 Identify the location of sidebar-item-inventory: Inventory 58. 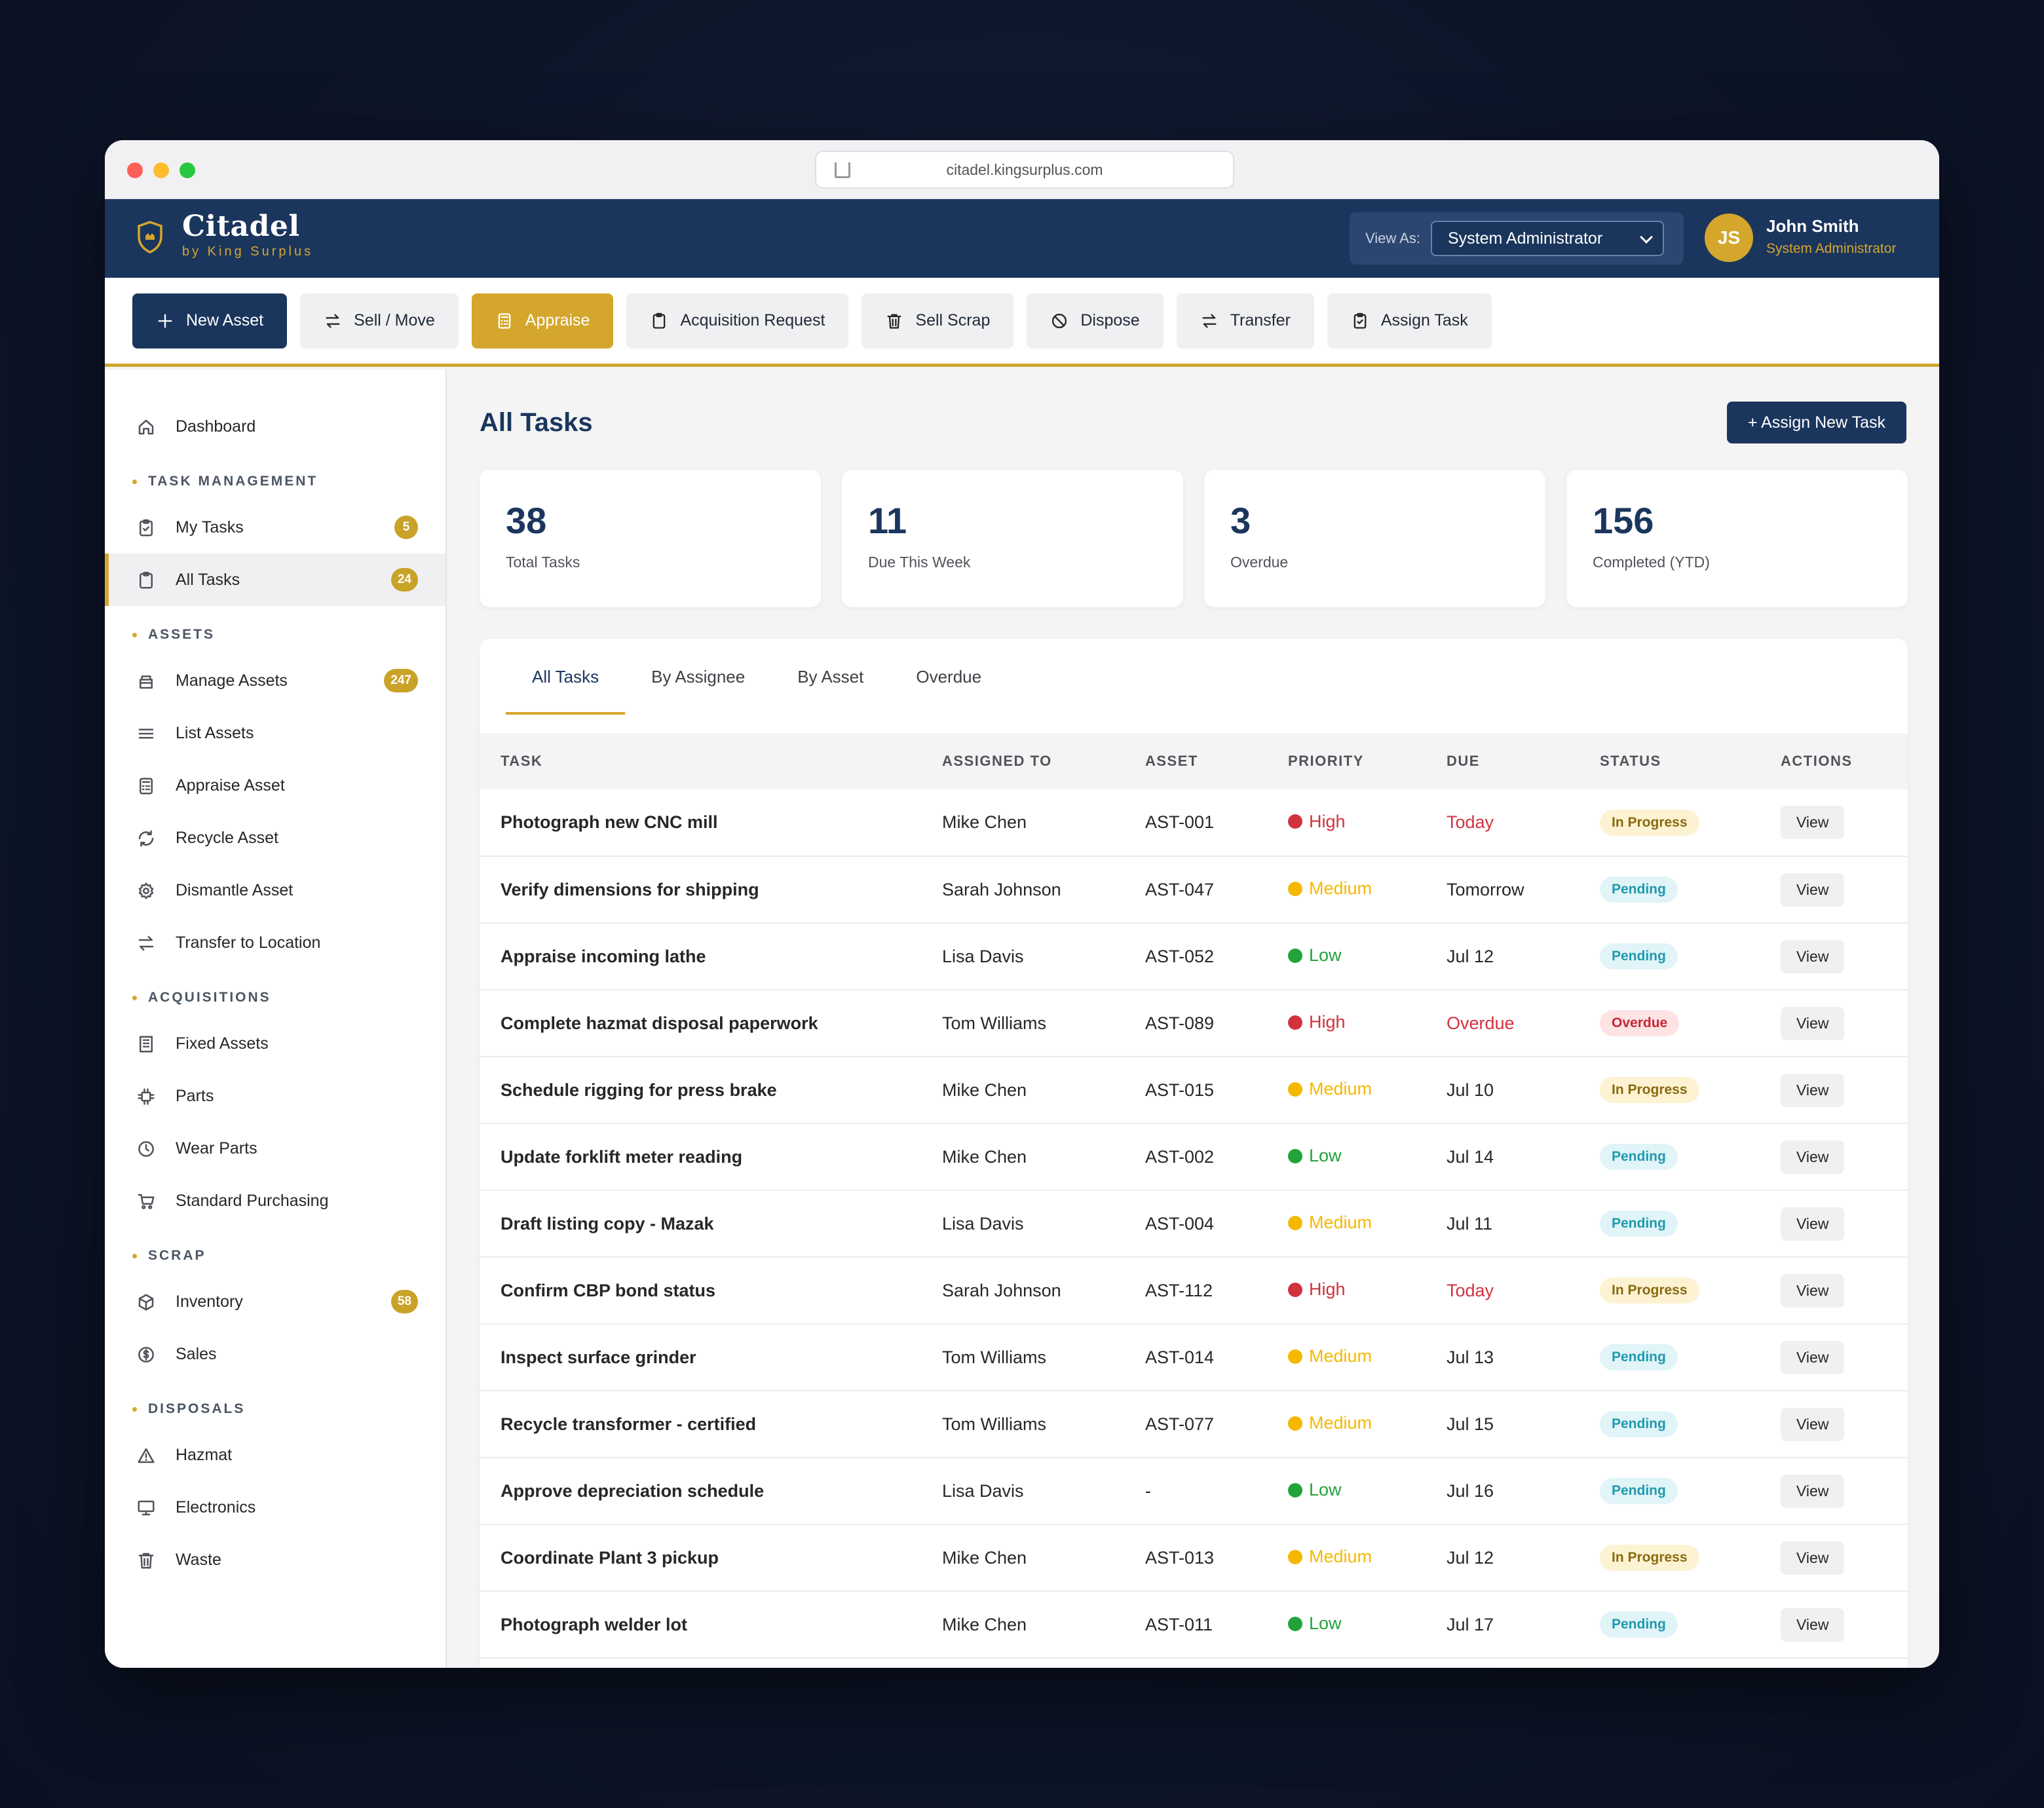
(275, 1301).